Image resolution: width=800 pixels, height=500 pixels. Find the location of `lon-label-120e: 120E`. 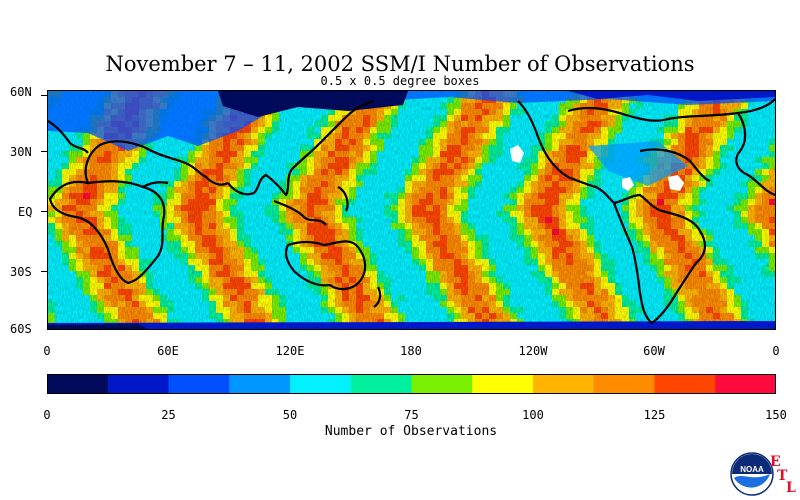

lon-label-120e: 120E is located at coordinates (290, 351).